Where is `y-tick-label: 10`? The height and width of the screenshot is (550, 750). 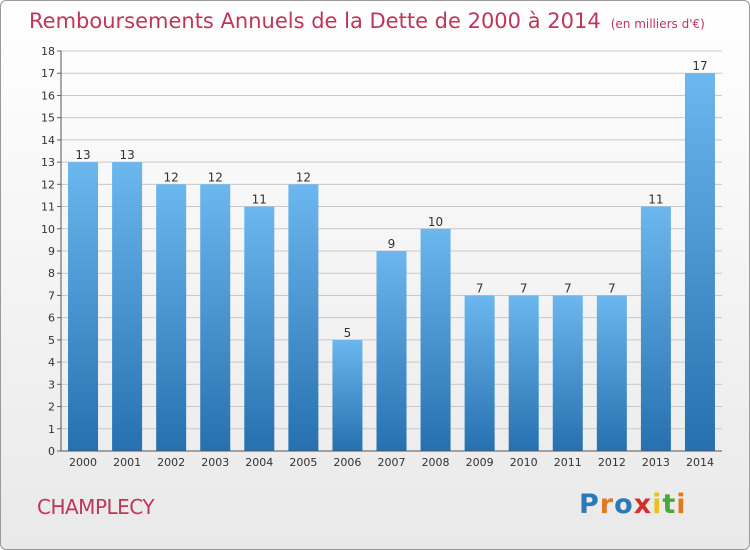
y-tick-label: 10 is located at coordinates (48, 229).